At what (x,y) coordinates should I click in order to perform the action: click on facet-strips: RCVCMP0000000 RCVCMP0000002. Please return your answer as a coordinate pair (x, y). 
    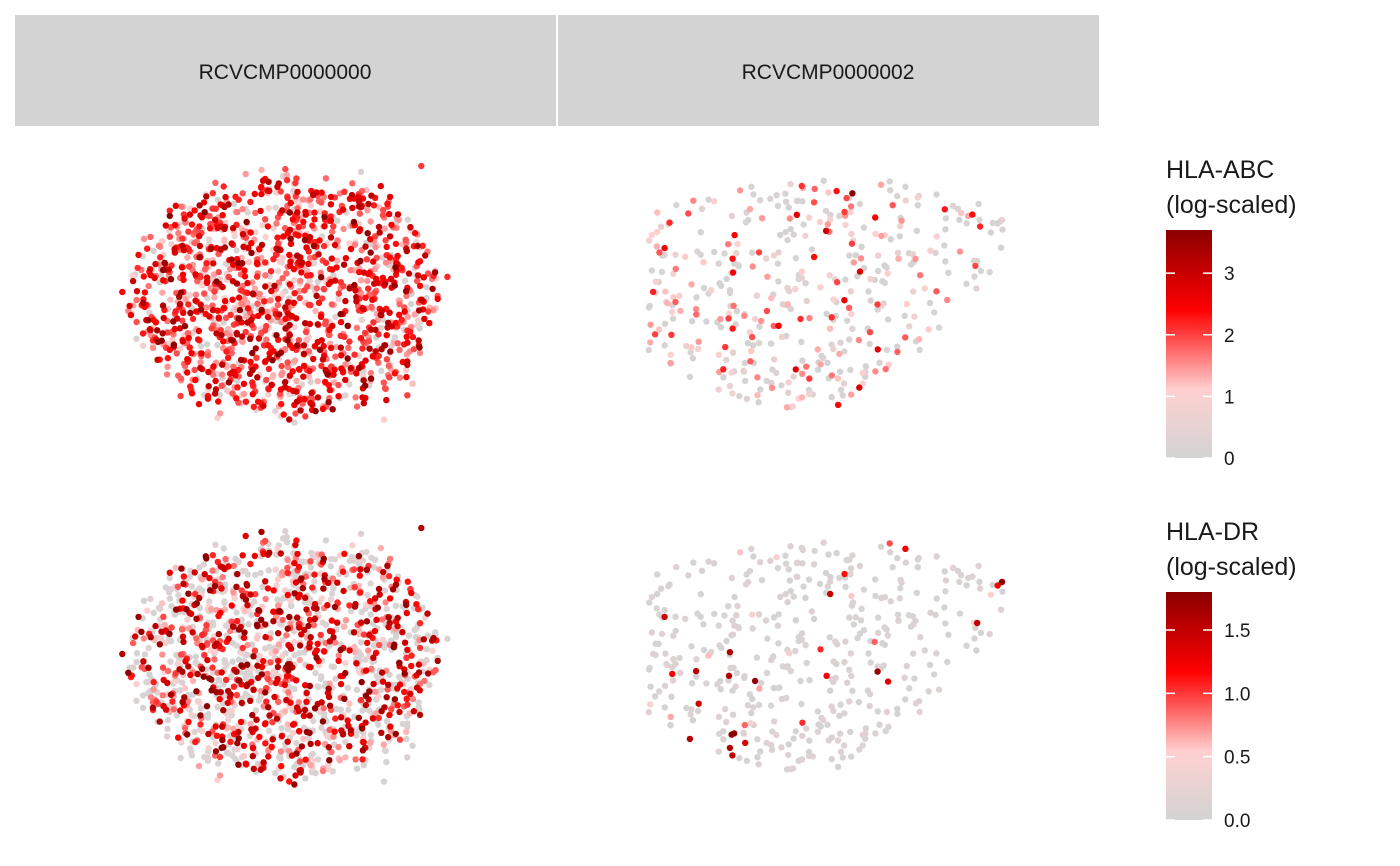
    Looking at the image, I should click on (557, 70).